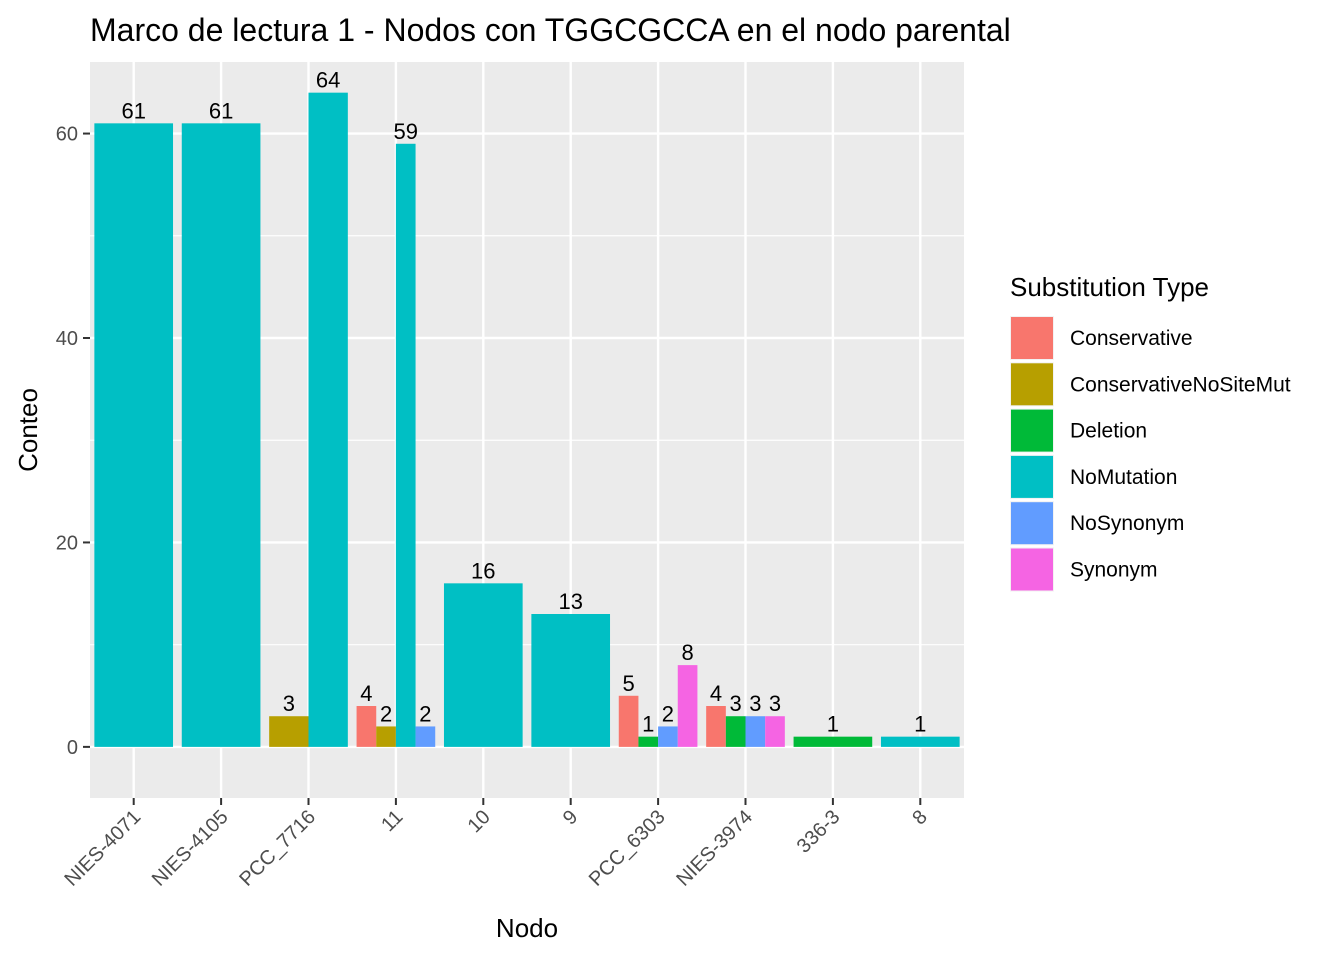 Image resolution: width=1344 pixels, height=960 pixels. I want to click on x-tick-label: PCC_6303, so click(627, 848).